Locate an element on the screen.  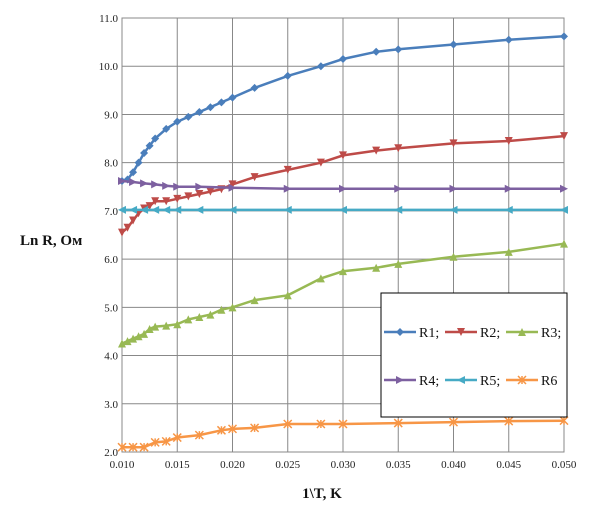
x-tick-label: 0.040 is located at coordinates (453, 465).